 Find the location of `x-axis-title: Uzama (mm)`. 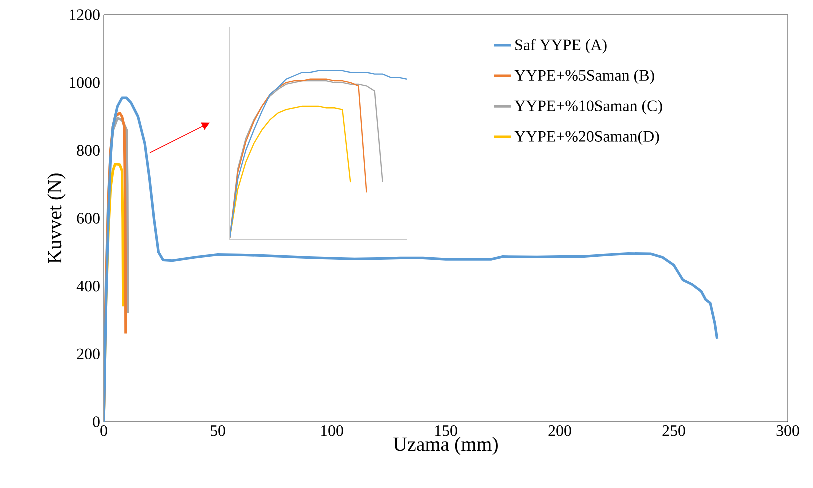

x-axis-title: Uzama (mm) is located at coordinates (446, 446).